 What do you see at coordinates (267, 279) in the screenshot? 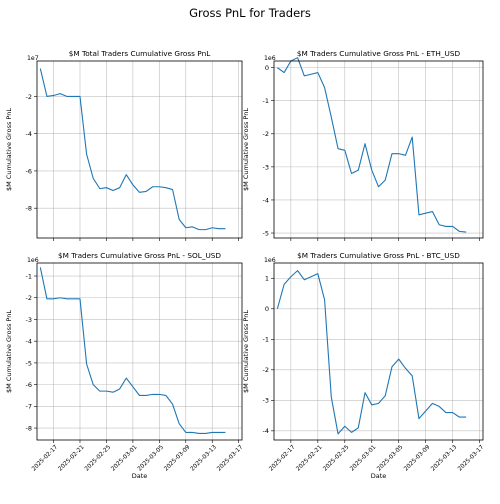
I see `y-tick-label: 1` at bounding box center [267, 279].